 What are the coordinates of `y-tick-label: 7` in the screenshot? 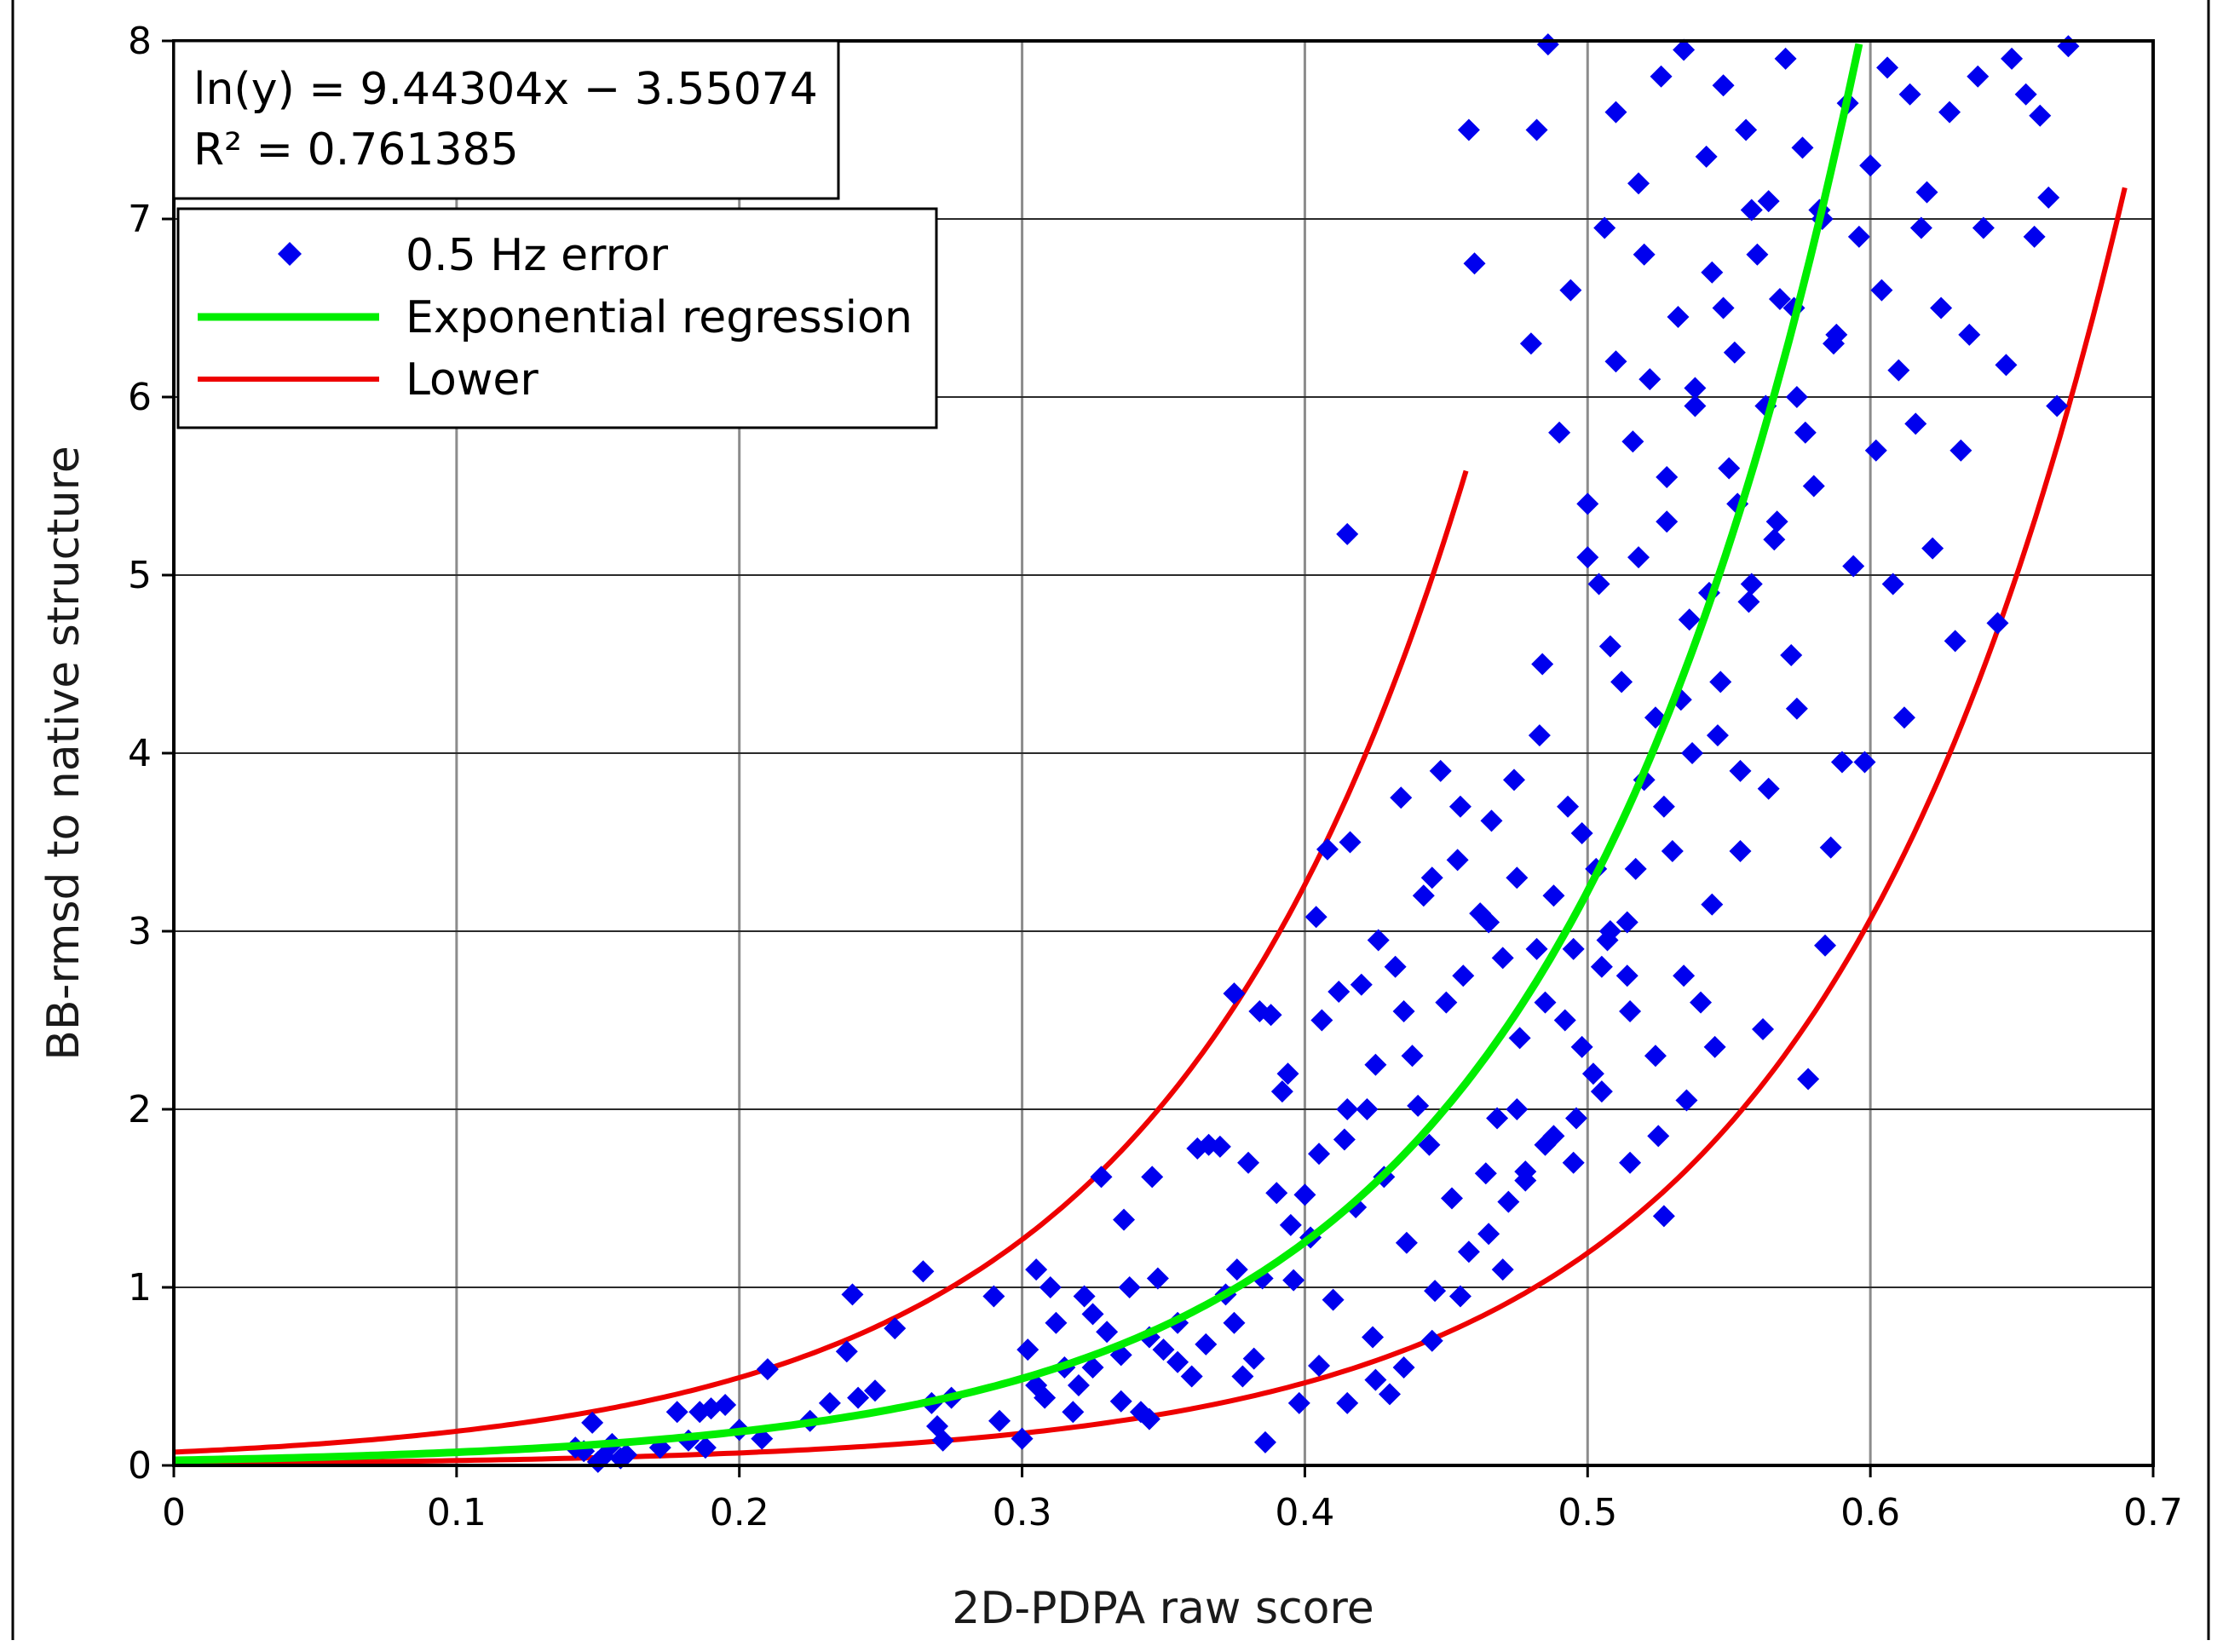 It's located at (140, 219).